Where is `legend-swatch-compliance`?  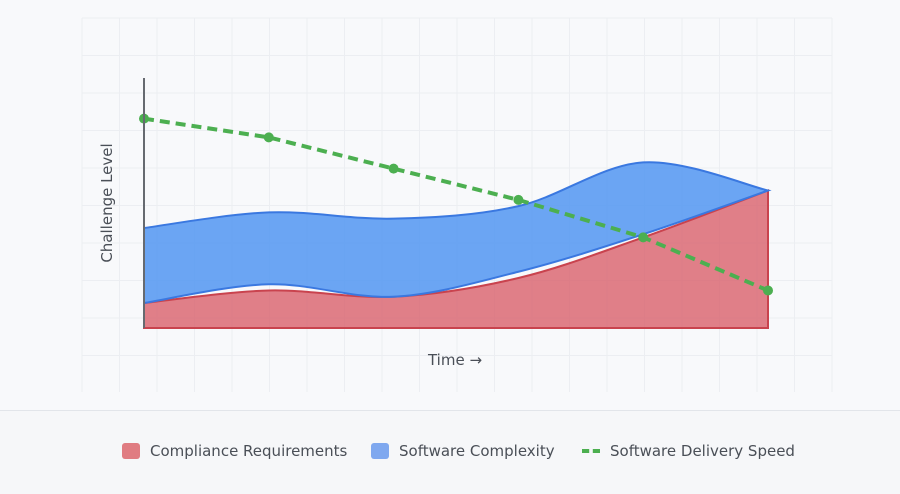 legend-swatch-compliance is located at coordinates (131, 451).